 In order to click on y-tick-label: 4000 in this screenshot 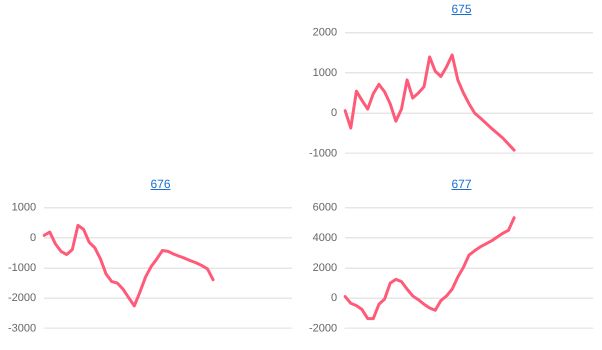, I will do `click(325, 238)`.